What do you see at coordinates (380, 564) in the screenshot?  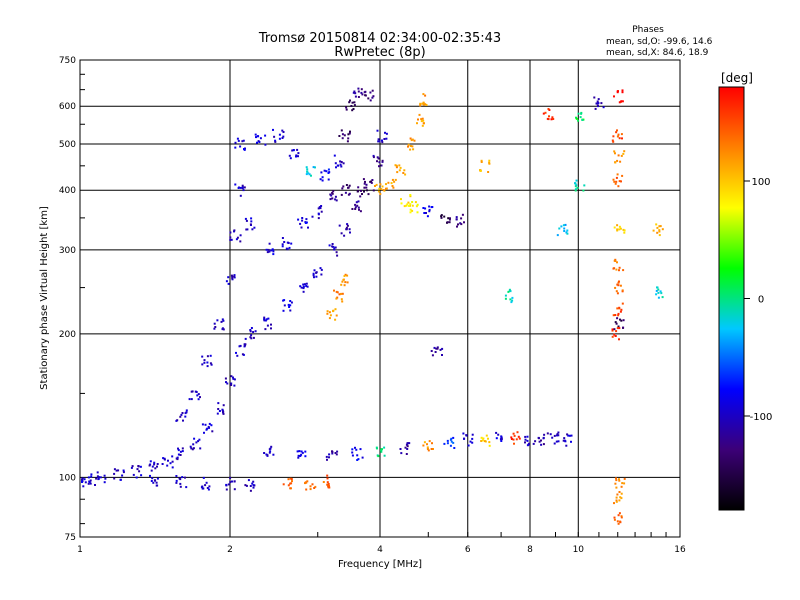 I see `x-axis-label: Frequency [MHz]` at bounding box center [380, 564].